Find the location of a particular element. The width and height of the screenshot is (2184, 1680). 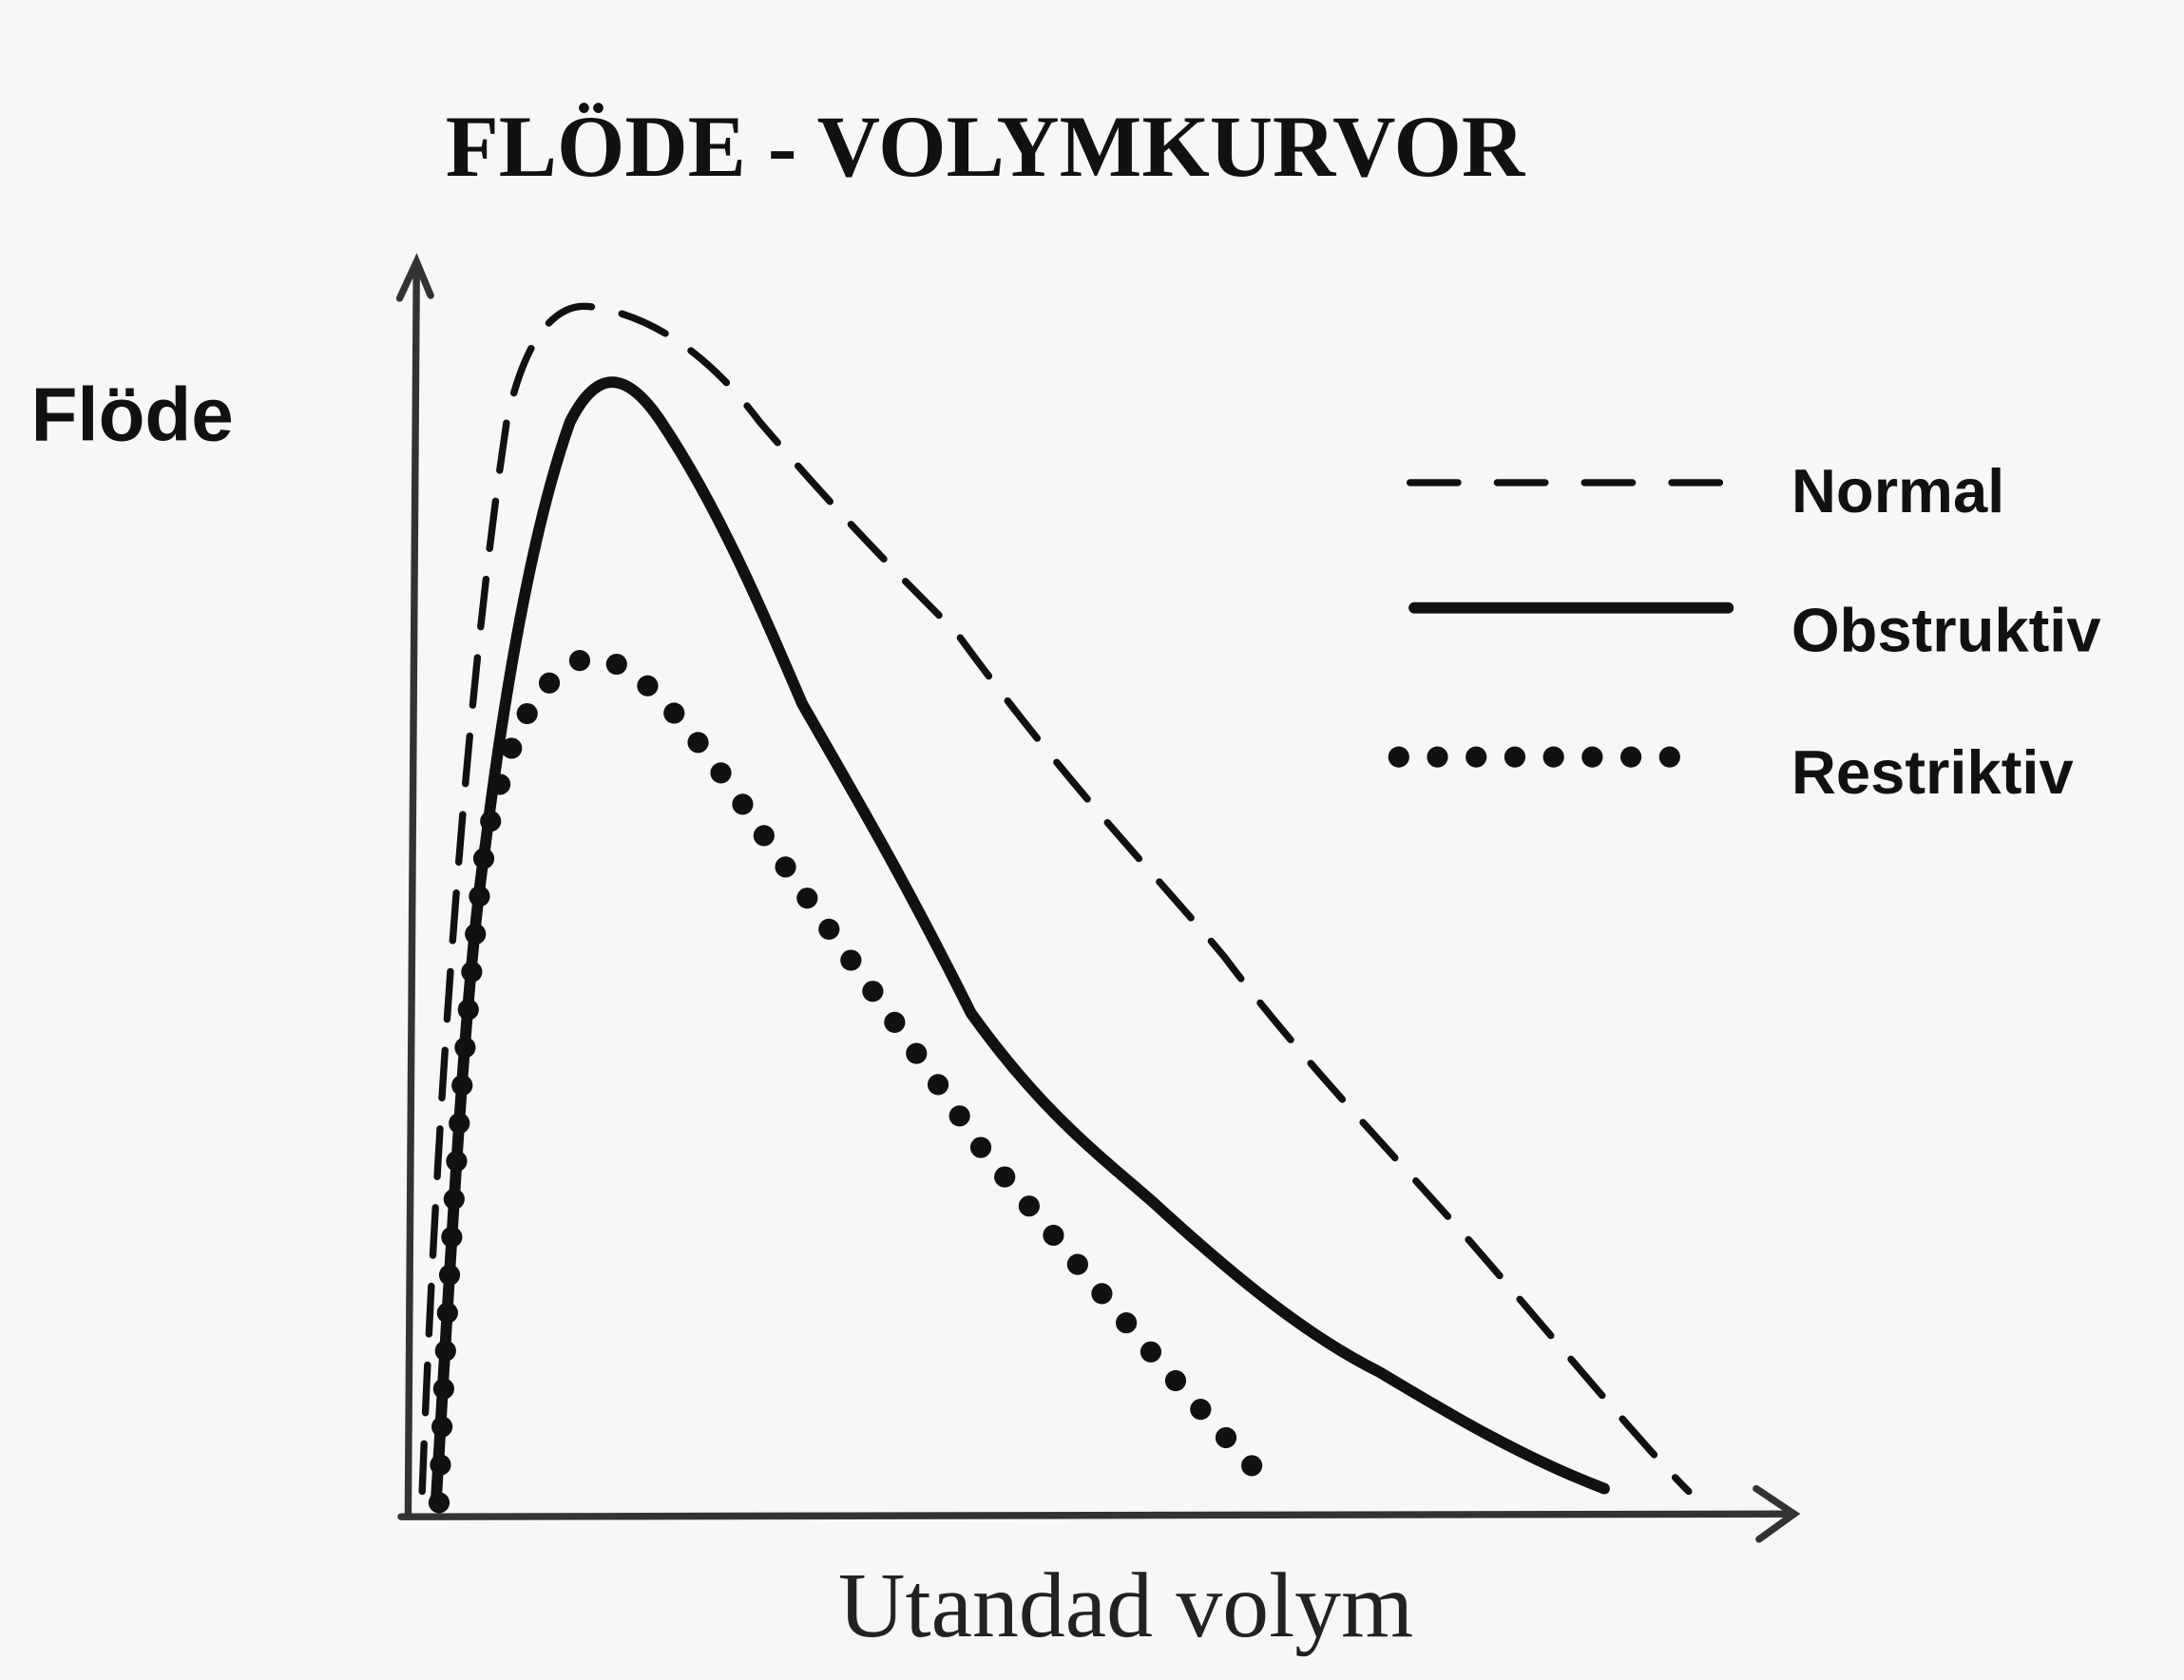

legend-label: Normal is located at coordinates (1897, 490).